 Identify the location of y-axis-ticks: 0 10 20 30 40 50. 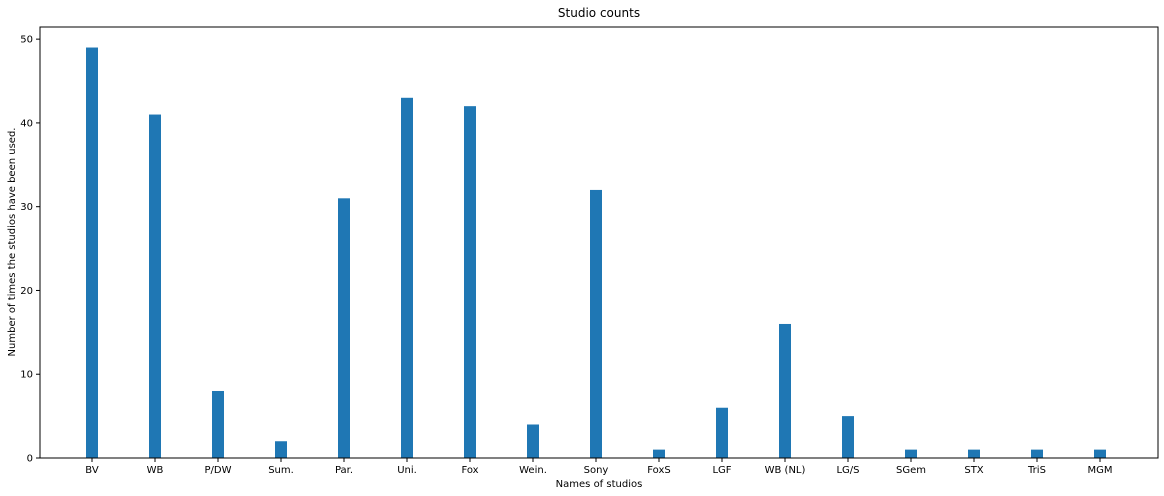
(30, 250).